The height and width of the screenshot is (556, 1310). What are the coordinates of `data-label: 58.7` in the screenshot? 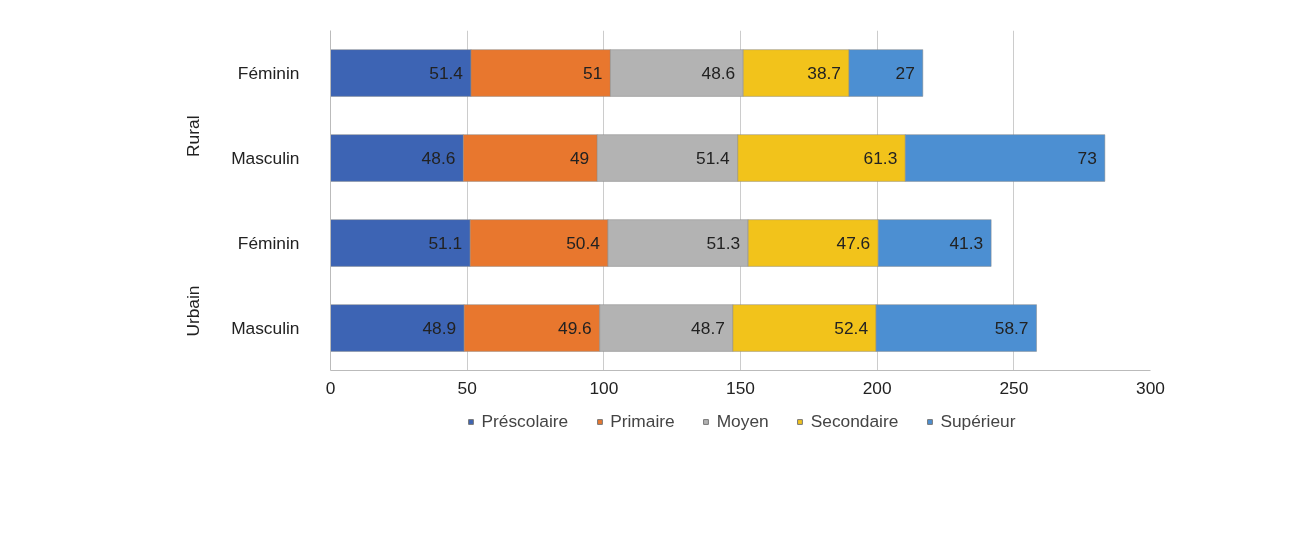 It's located at (1011, 328).